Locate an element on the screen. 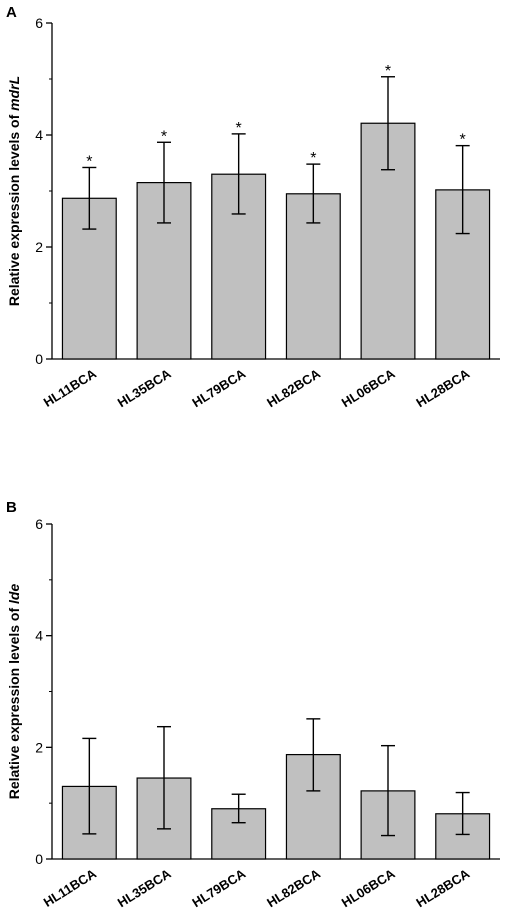 Image resolution: width=517 pixels, height=920 pixels. panel-letter-a: A is located at coordinates (11, 12).